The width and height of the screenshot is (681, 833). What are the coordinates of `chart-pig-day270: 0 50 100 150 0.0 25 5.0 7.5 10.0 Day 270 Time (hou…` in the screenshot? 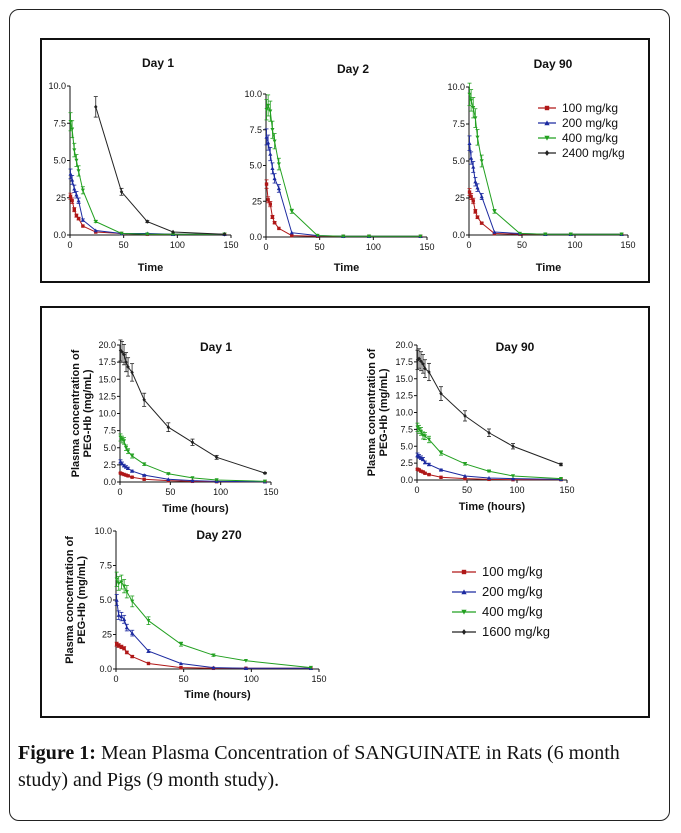 It's located at (307, 613).